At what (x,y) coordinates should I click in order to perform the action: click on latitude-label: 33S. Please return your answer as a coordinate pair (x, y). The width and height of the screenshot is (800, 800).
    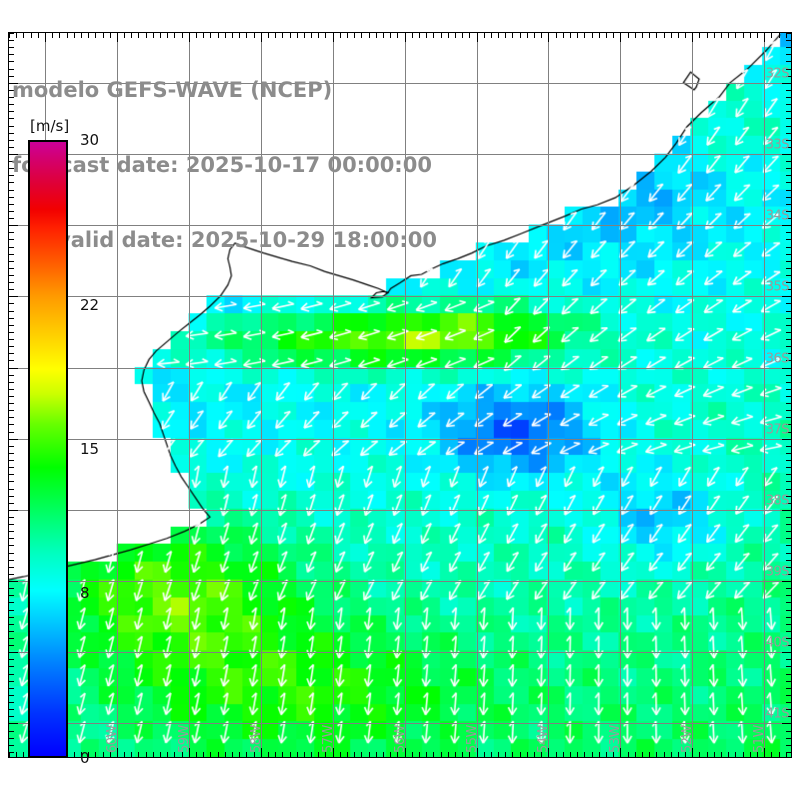
    Looking at the image, I should click on (777, 145).